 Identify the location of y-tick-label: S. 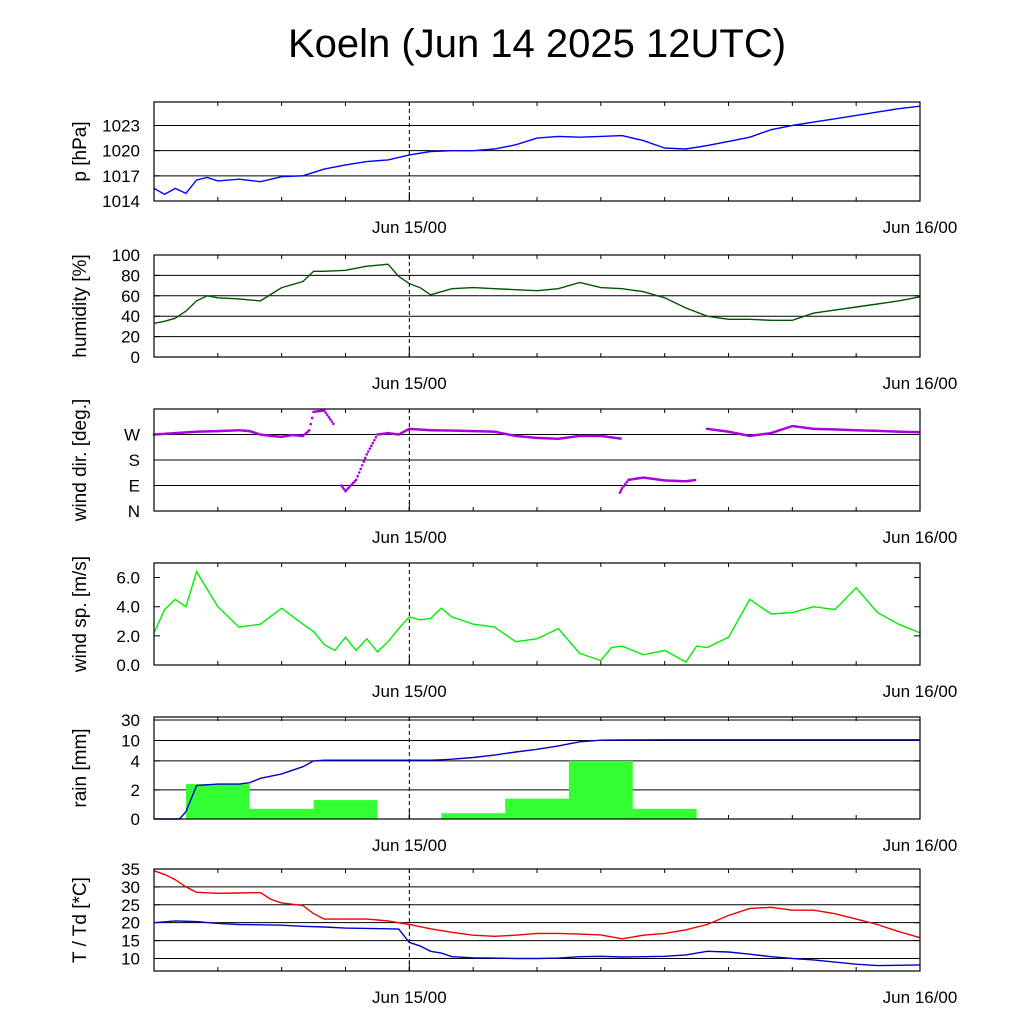
(134, 460).